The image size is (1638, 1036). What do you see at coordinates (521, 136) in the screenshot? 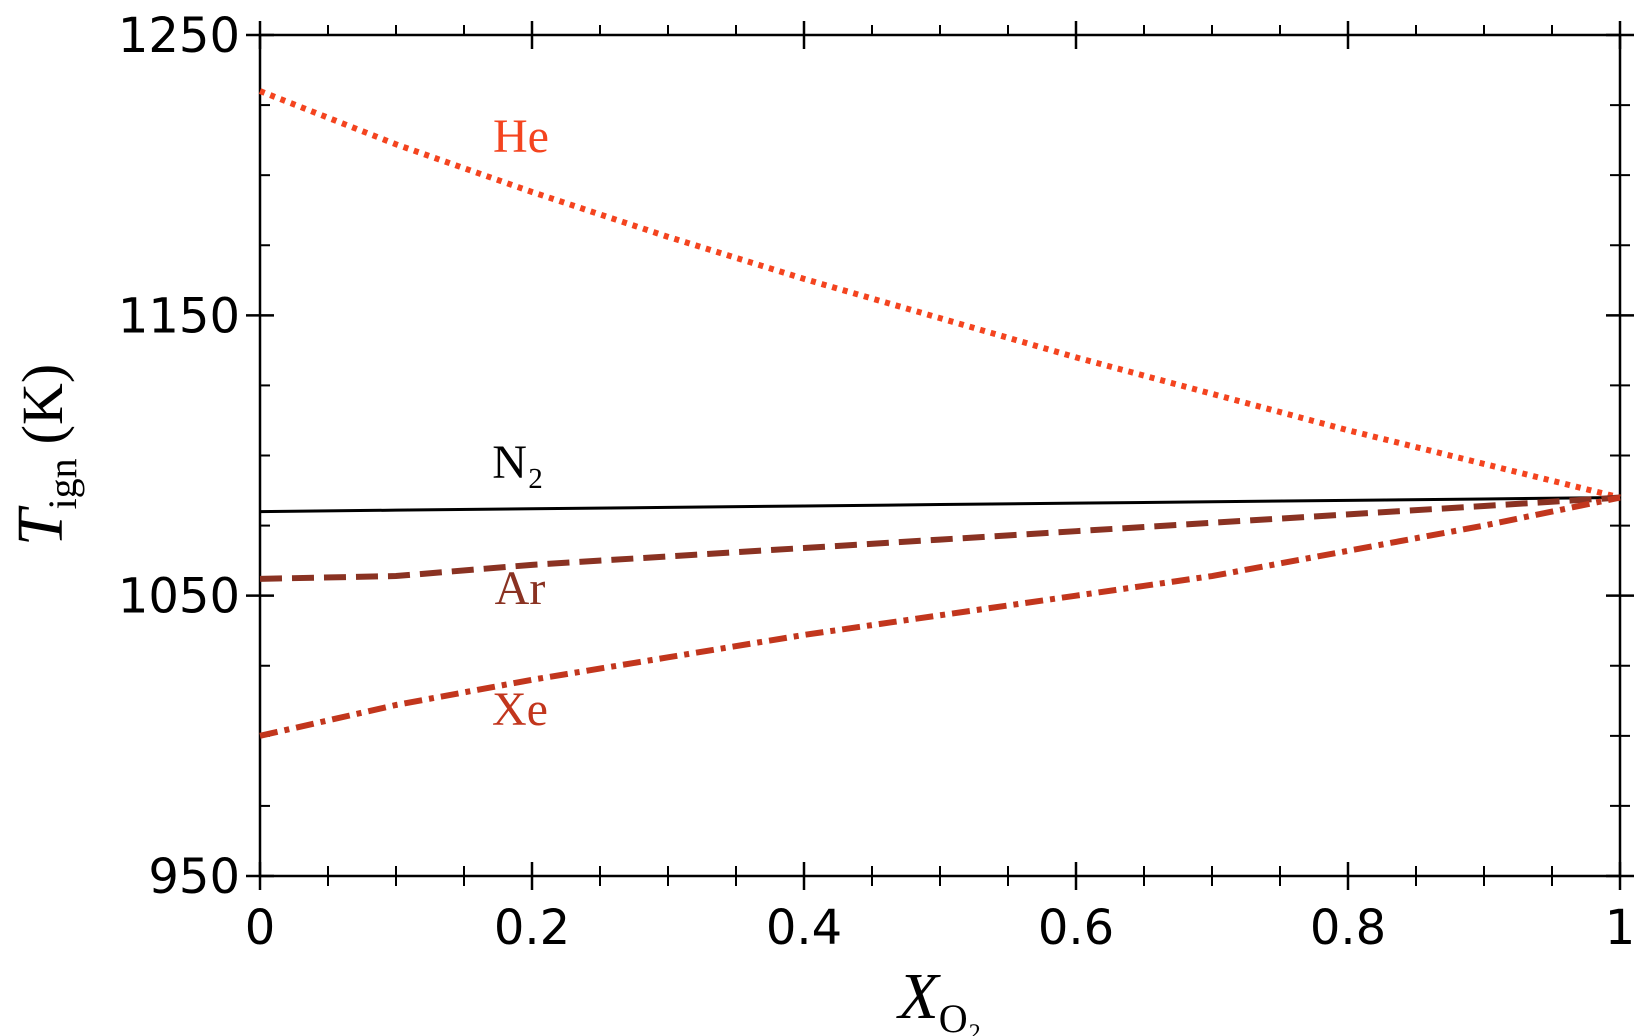
I see `series-label: He` at bounding box center [521, 136].